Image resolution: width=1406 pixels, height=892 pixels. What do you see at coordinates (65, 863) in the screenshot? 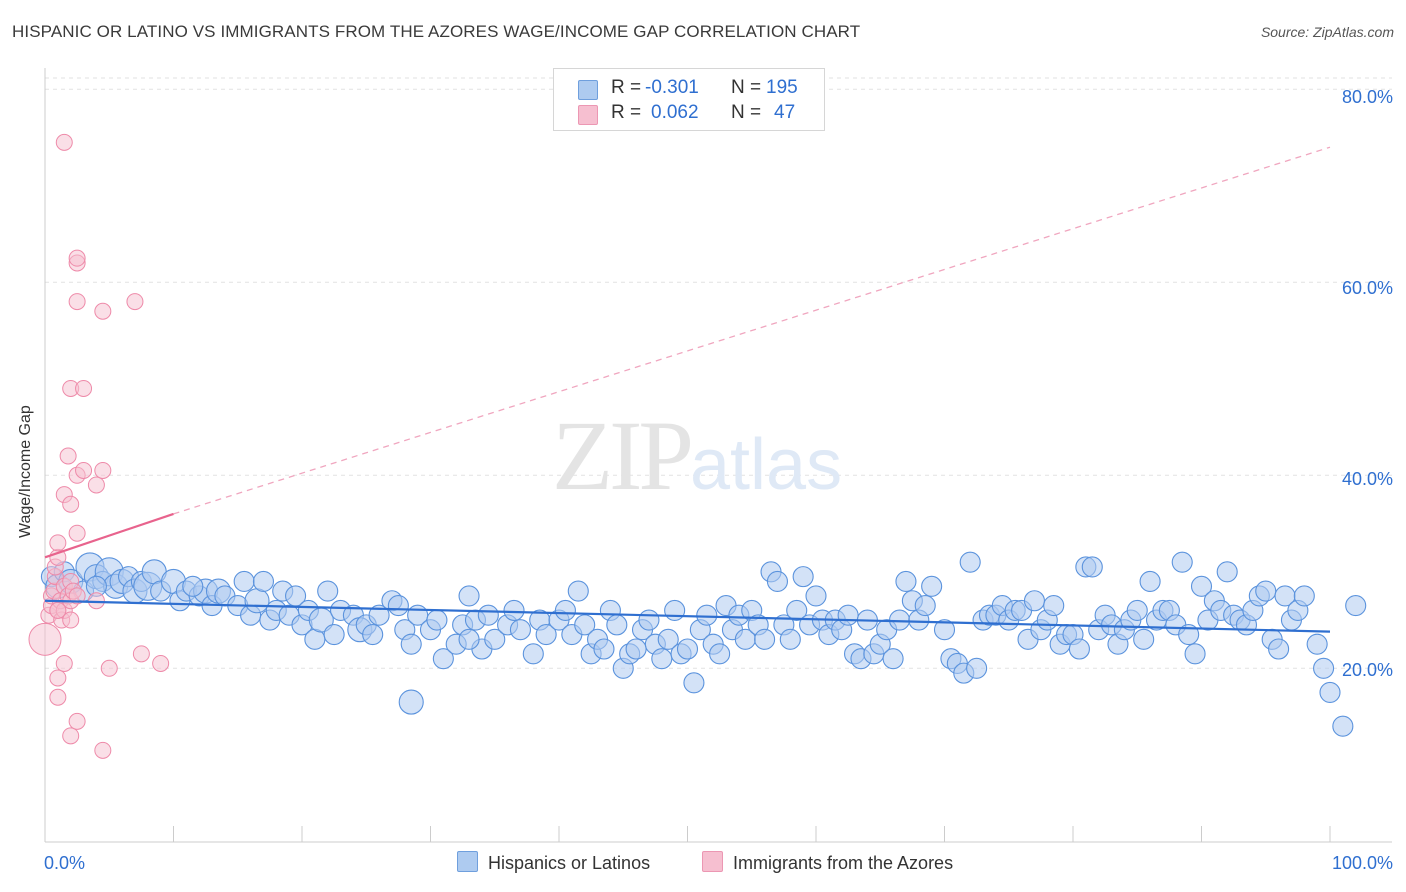
I see `x-tick-min: 0.0%` at bounding box center [65, 863].